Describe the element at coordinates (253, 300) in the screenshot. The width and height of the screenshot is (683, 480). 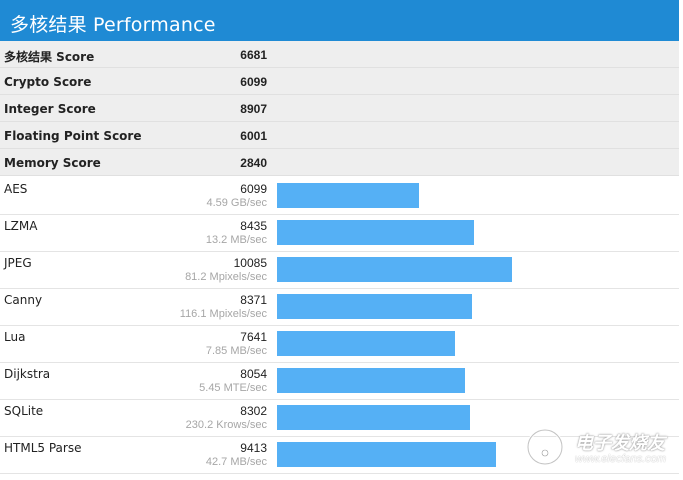
I see `benchmark-score: 8371` at that location.